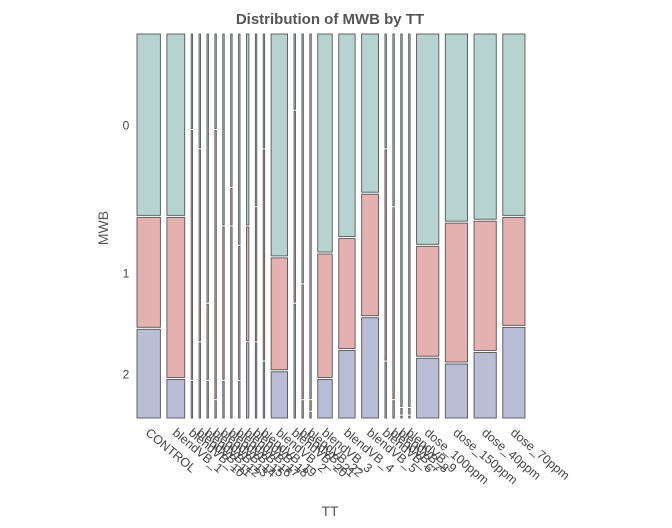 This screenshot has height=528, width=672. What do you see at coordinates (330, 511) in the screenshot?
I see `x-axis-label: TT` at bounding box center [330, 511].